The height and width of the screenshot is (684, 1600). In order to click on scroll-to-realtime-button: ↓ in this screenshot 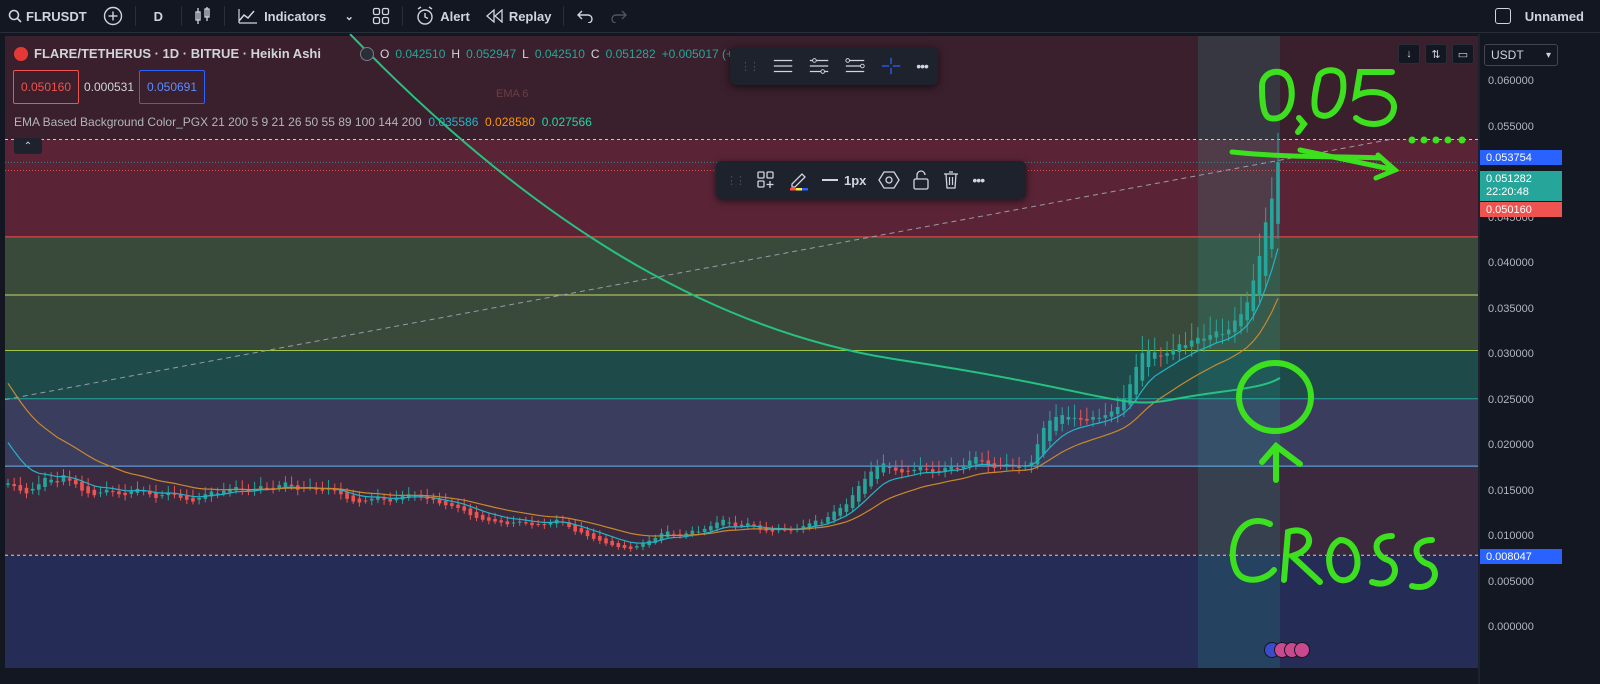, I will do `click(1409, 54)`.